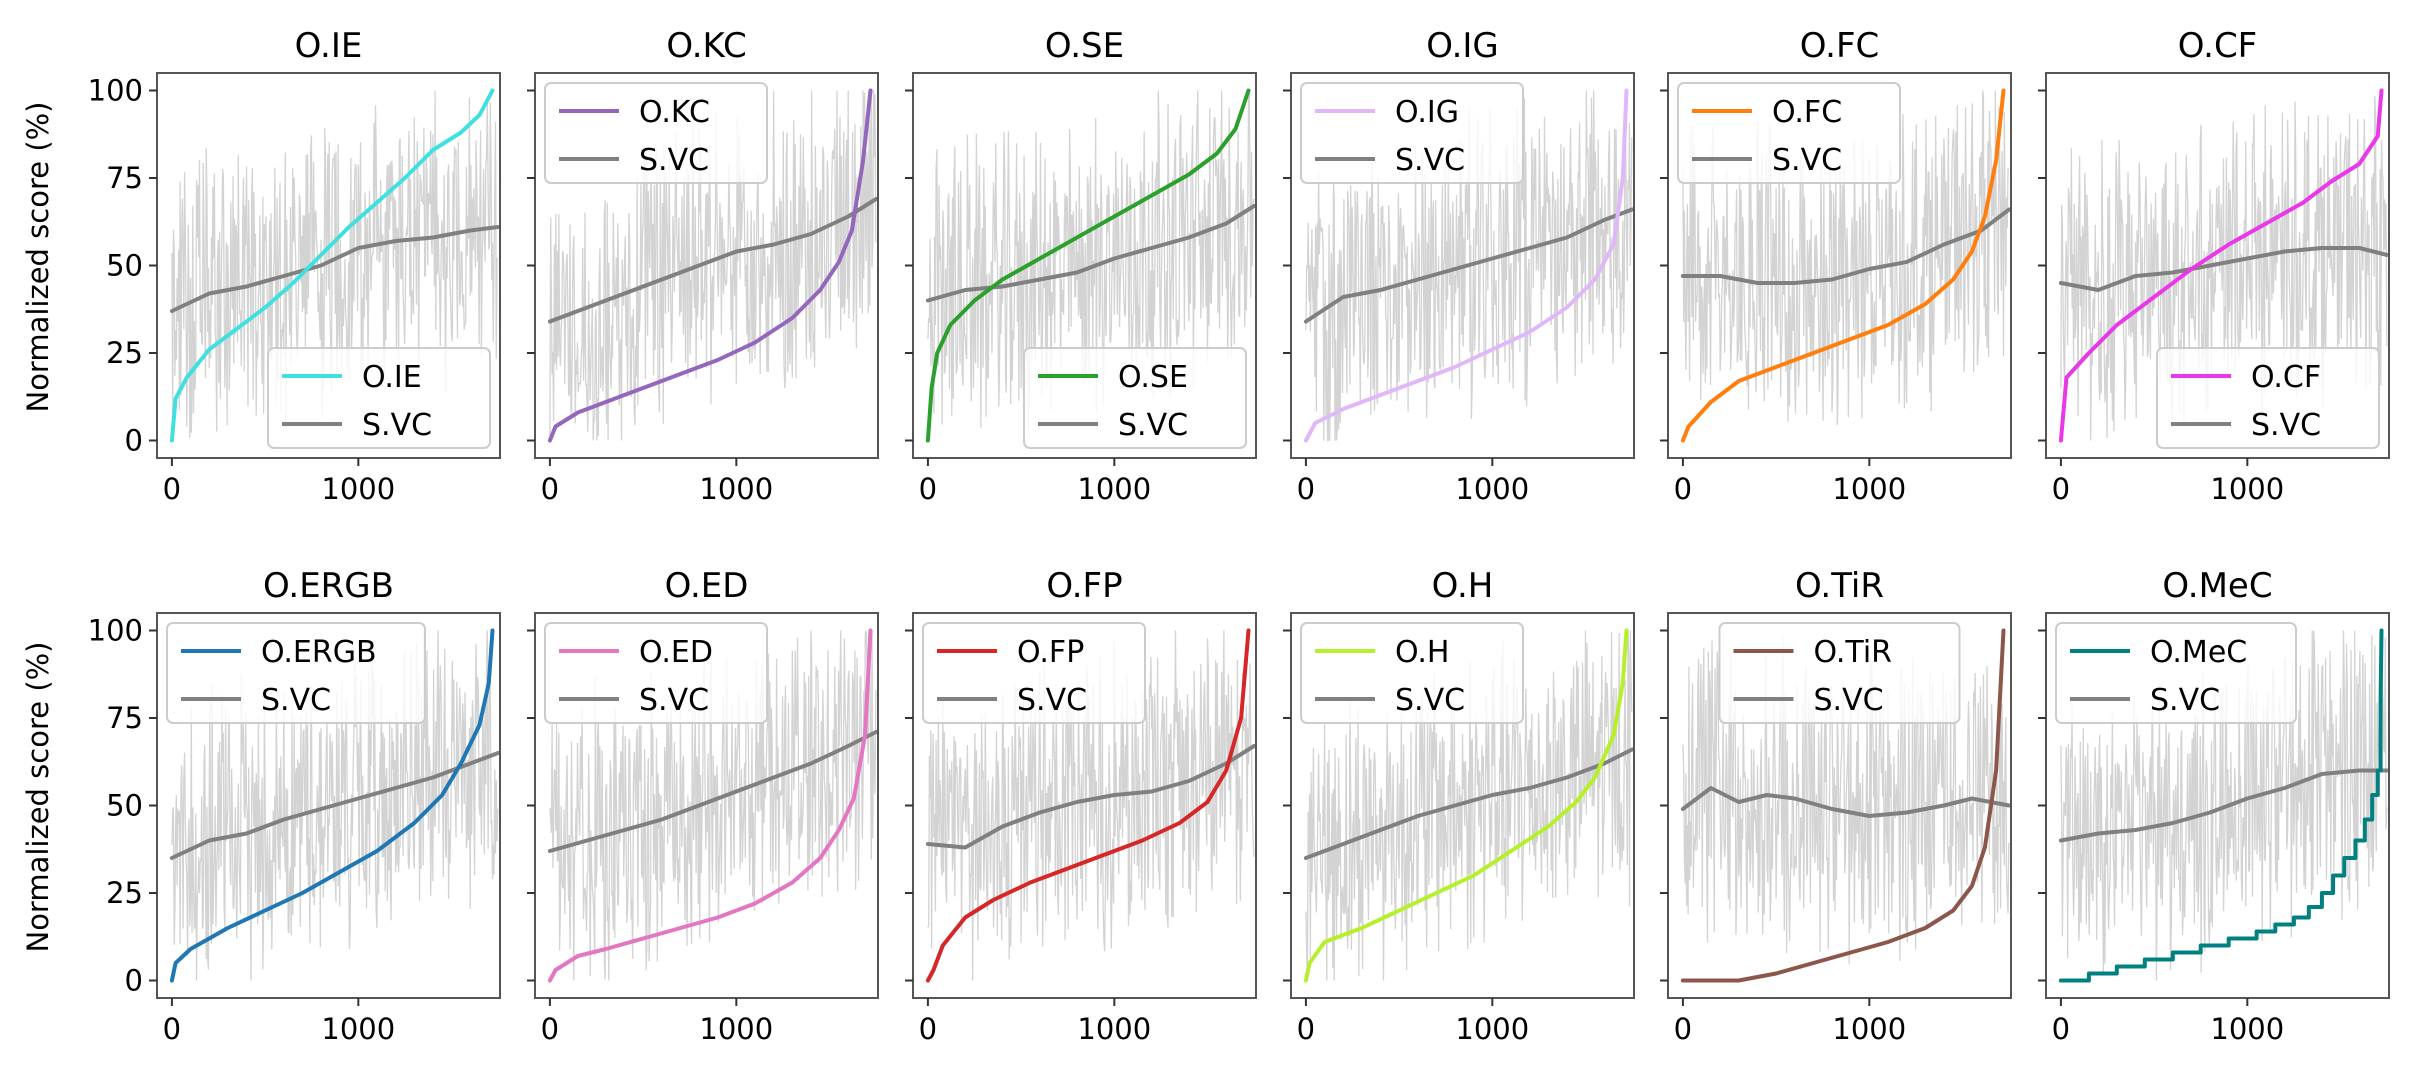  I want to click on series-line-o-kc, so click(710, 265).